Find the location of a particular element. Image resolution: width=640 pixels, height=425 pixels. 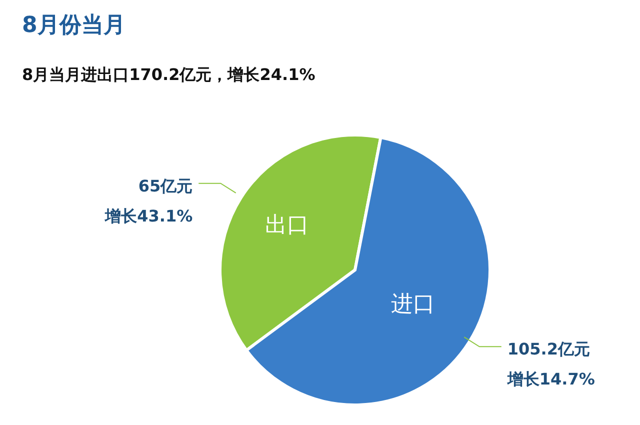

data-label: 105.2亿元 is located at coordinates (548, 349).